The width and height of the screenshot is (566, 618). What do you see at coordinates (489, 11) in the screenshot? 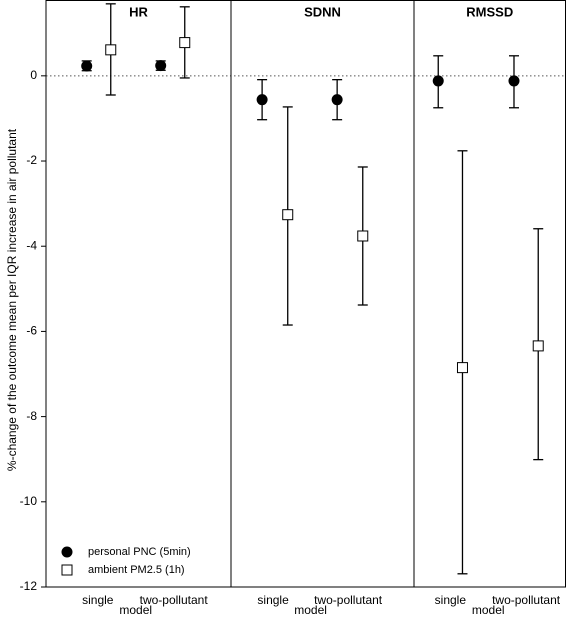
I see `panel-title: RMSSD` at bounding box center [489, 11].